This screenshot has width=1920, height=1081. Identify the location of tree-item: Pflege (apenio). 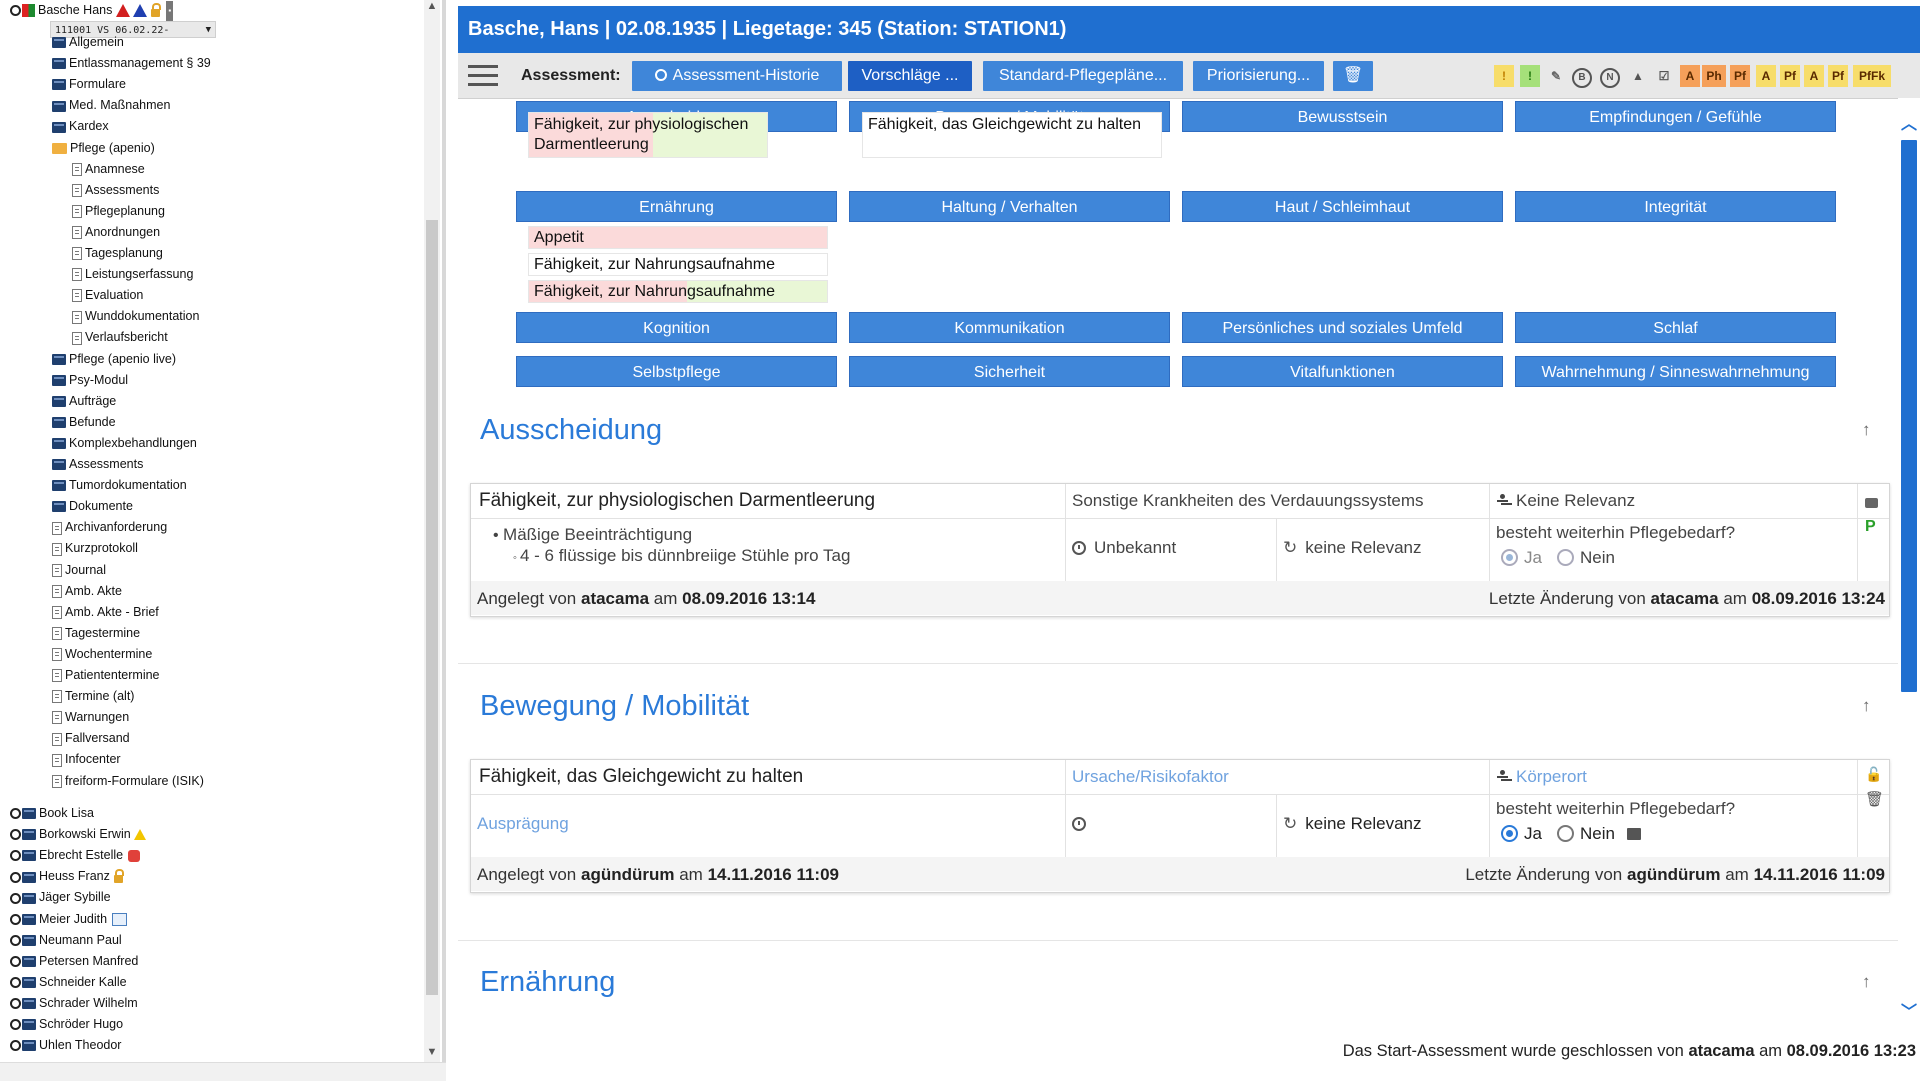
(103, 148).